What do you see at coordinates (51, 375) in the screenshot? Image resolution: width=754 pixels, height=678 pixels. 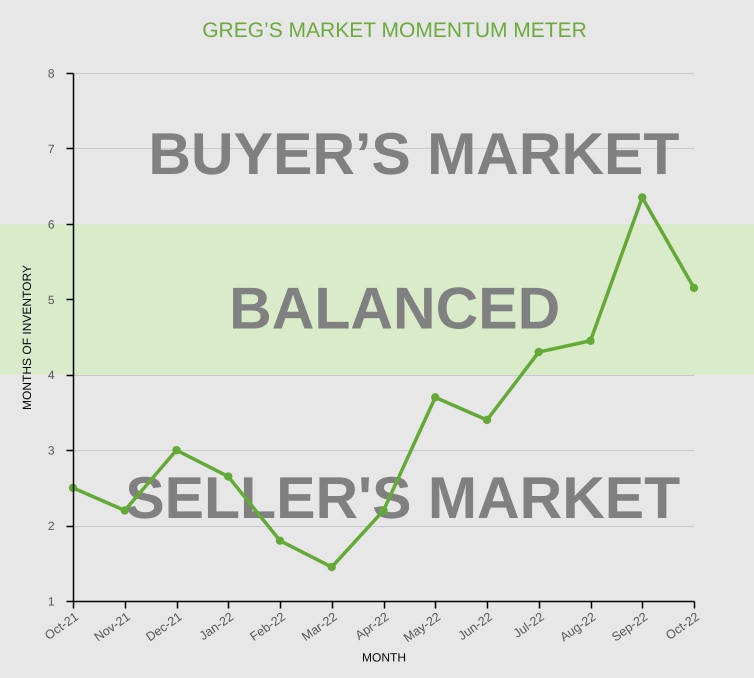 I see `y-tick-label: 4` at bounding box center [51, 375].